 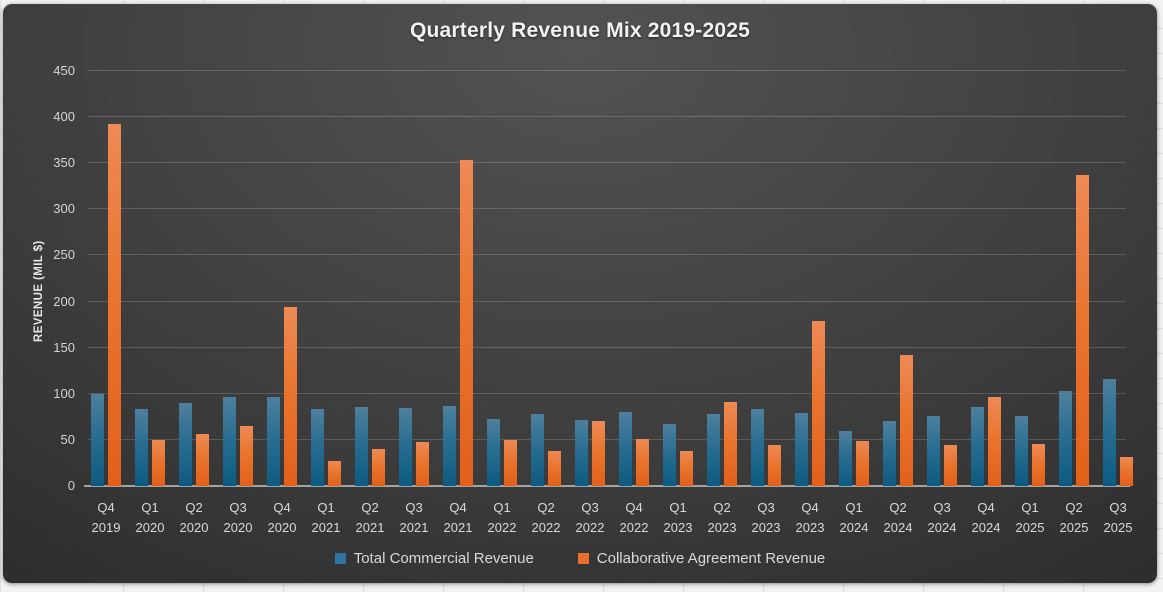 I want to click on x-tick-label: Q1 2023, so click(x=678, y=517).